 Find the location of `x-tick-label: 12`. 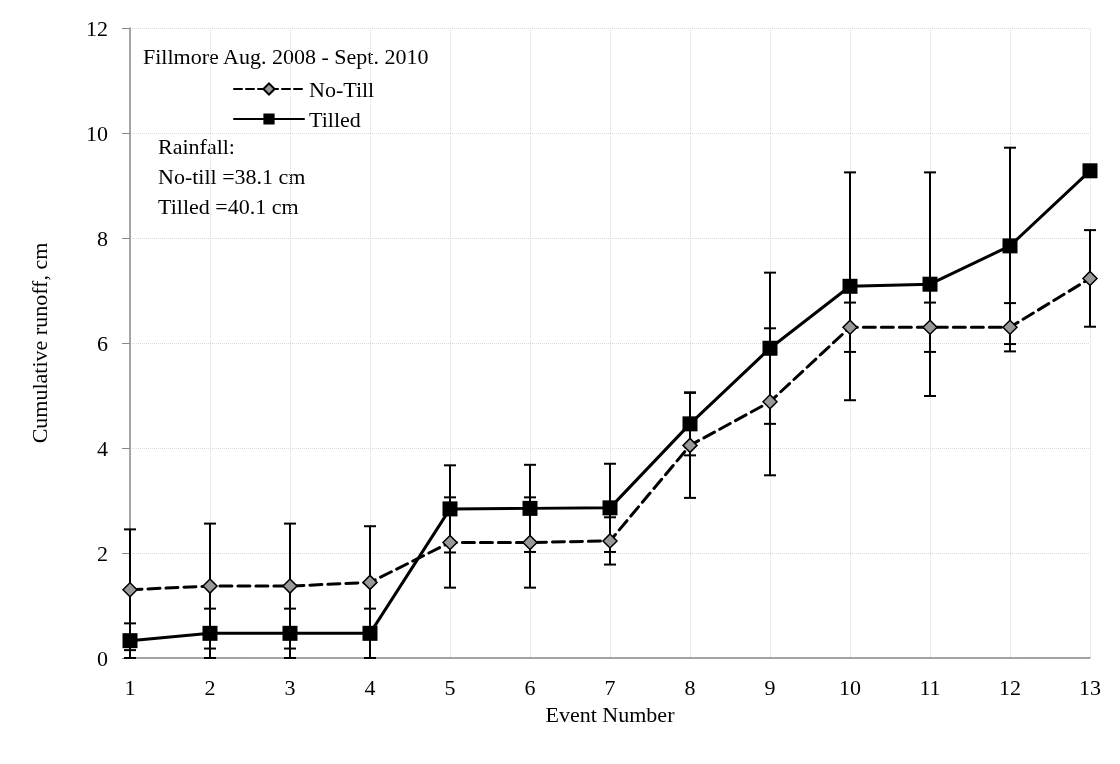

x-tick-label: 12 is located at coordinates (1010, 687).